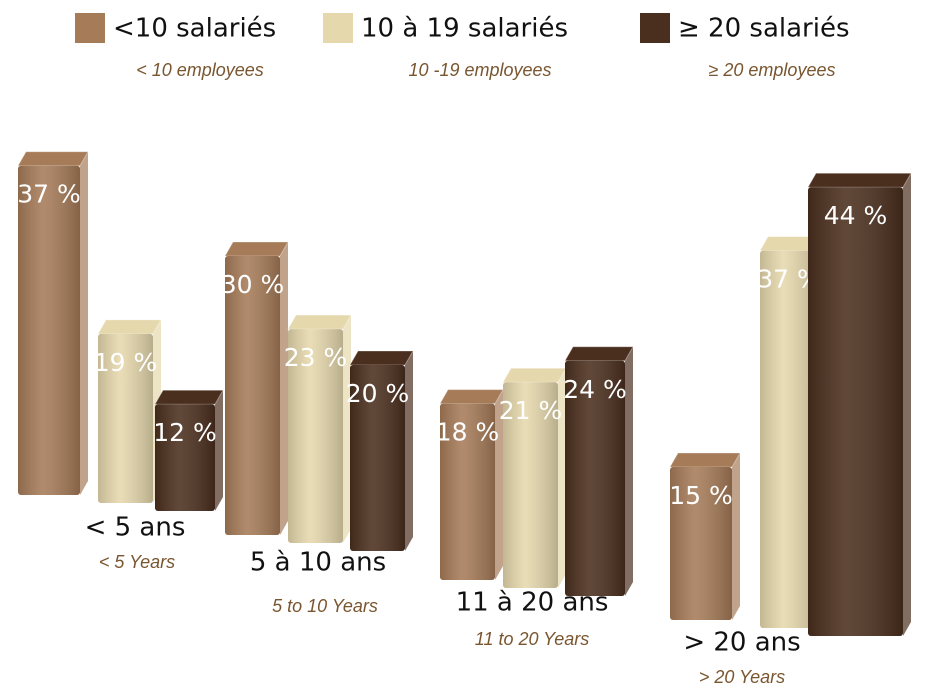 This screenshot has width=925, height=688. What do you see at coordinates (464, 29) in the screenshot?
I see `legend-label: 10 à 19 salariés` at bounding box center [464, 29].